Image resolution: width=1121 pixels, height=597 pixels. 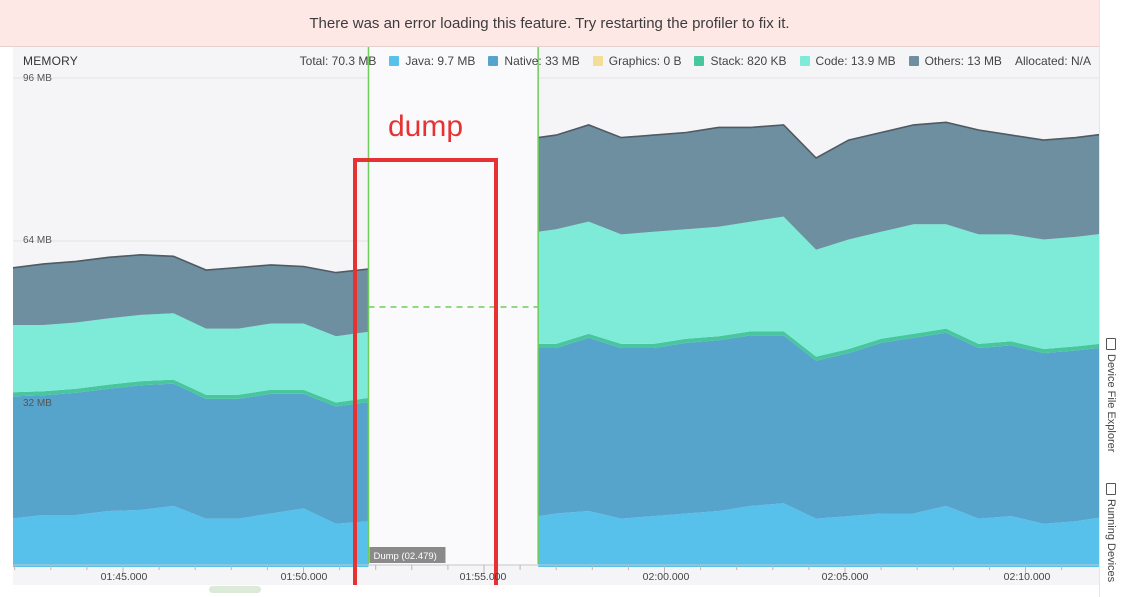 I want to click on legend-item-graphics: Graphics: 0 B, so click(x=637, y=61).